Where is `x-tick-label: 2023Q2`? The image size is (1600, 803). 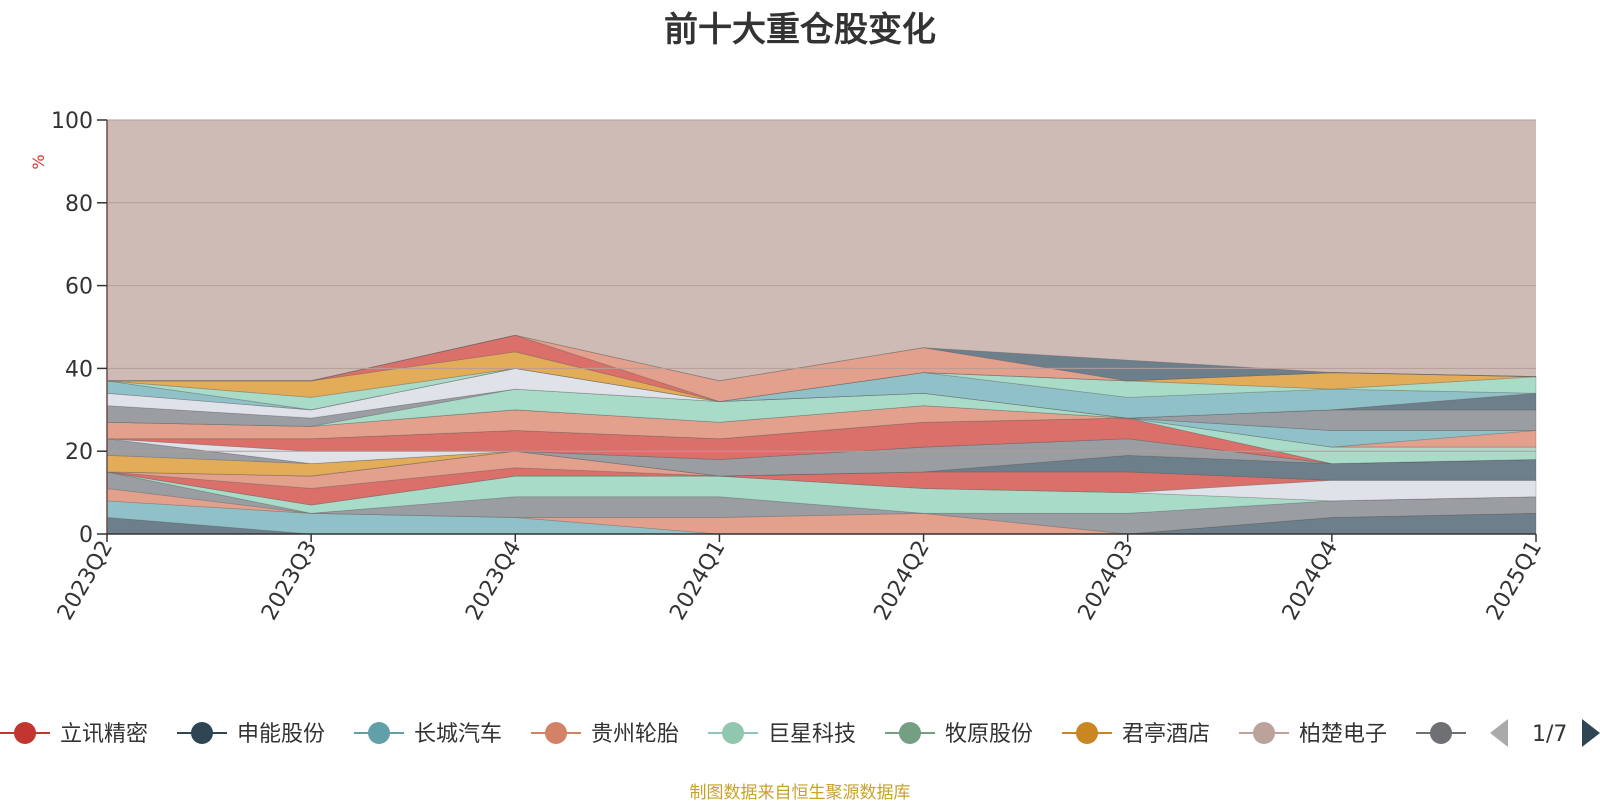 x-tick-label: 2023Q2 is located at coordinates (85, 581).